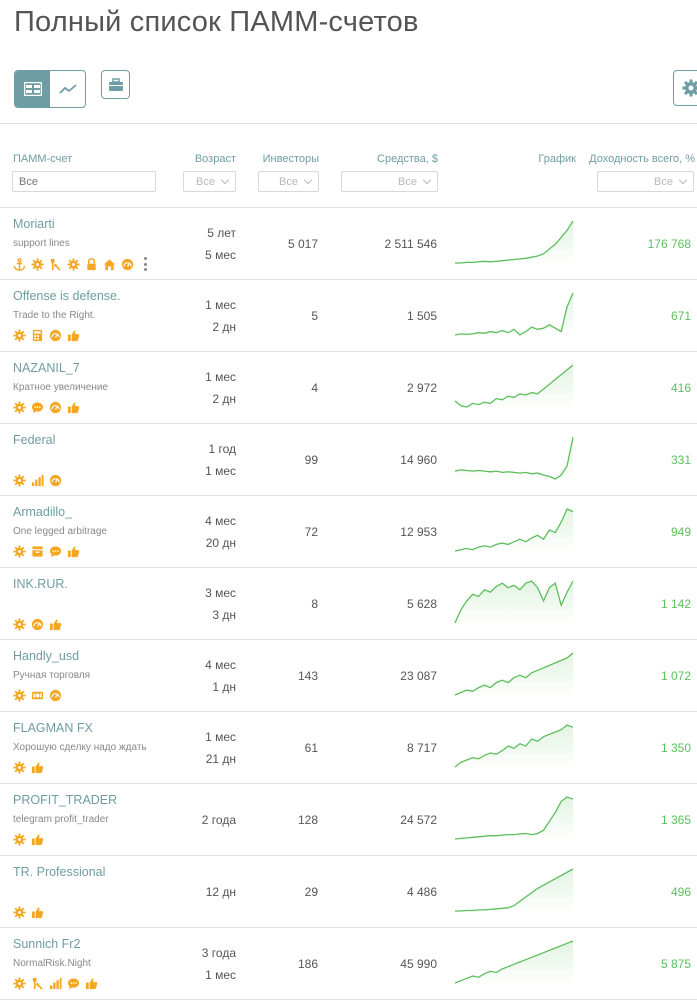 This screenshot has width=697, height=1003. Describe the element at coordinates (19, 264) in the screenshot. I see `anchor-icon` at that location.